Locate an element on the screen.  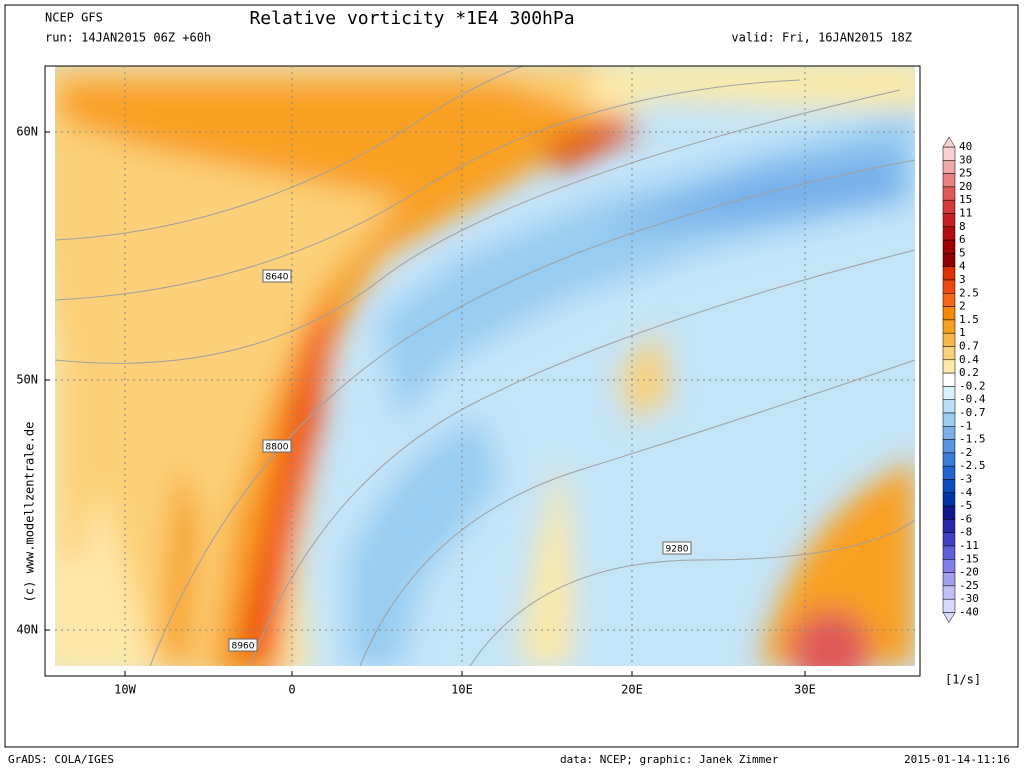
valid: valid: Fri, 16JAN2015 18Z is located at coordinates (821, 38).